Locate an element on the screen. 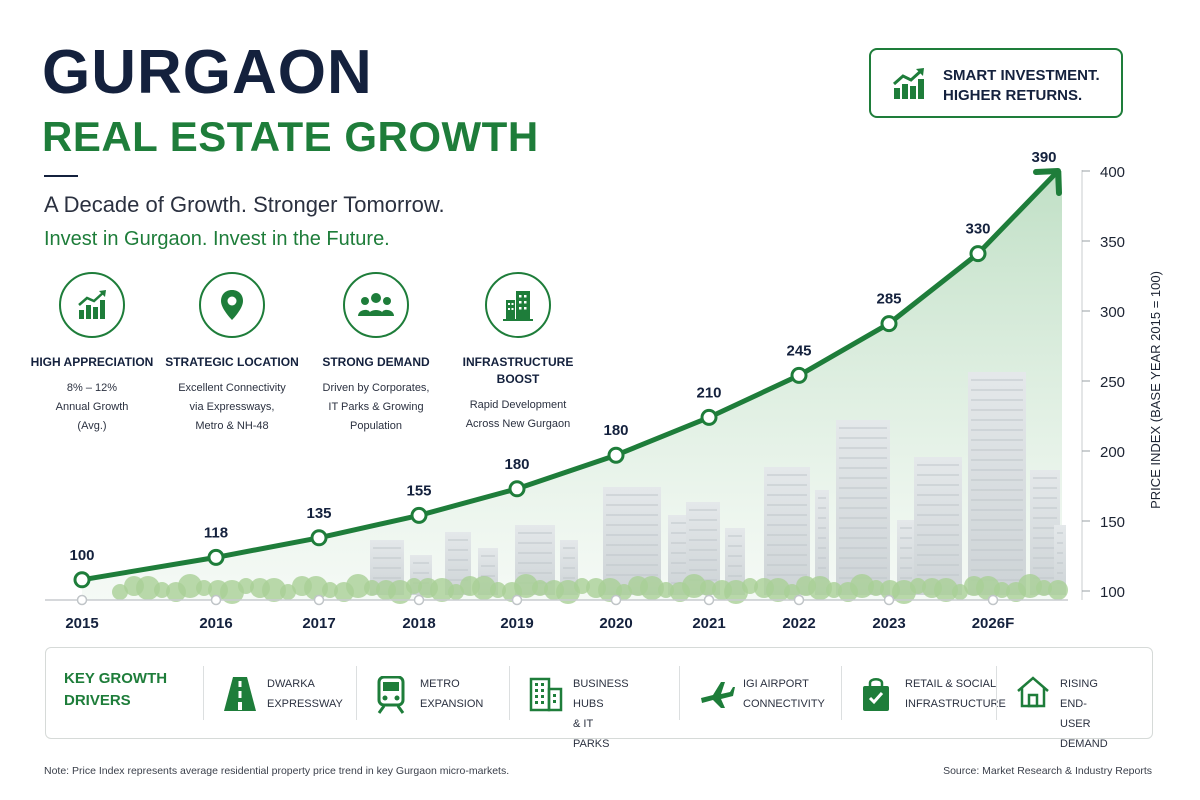  title-divider is located at coordinates (61, 176).